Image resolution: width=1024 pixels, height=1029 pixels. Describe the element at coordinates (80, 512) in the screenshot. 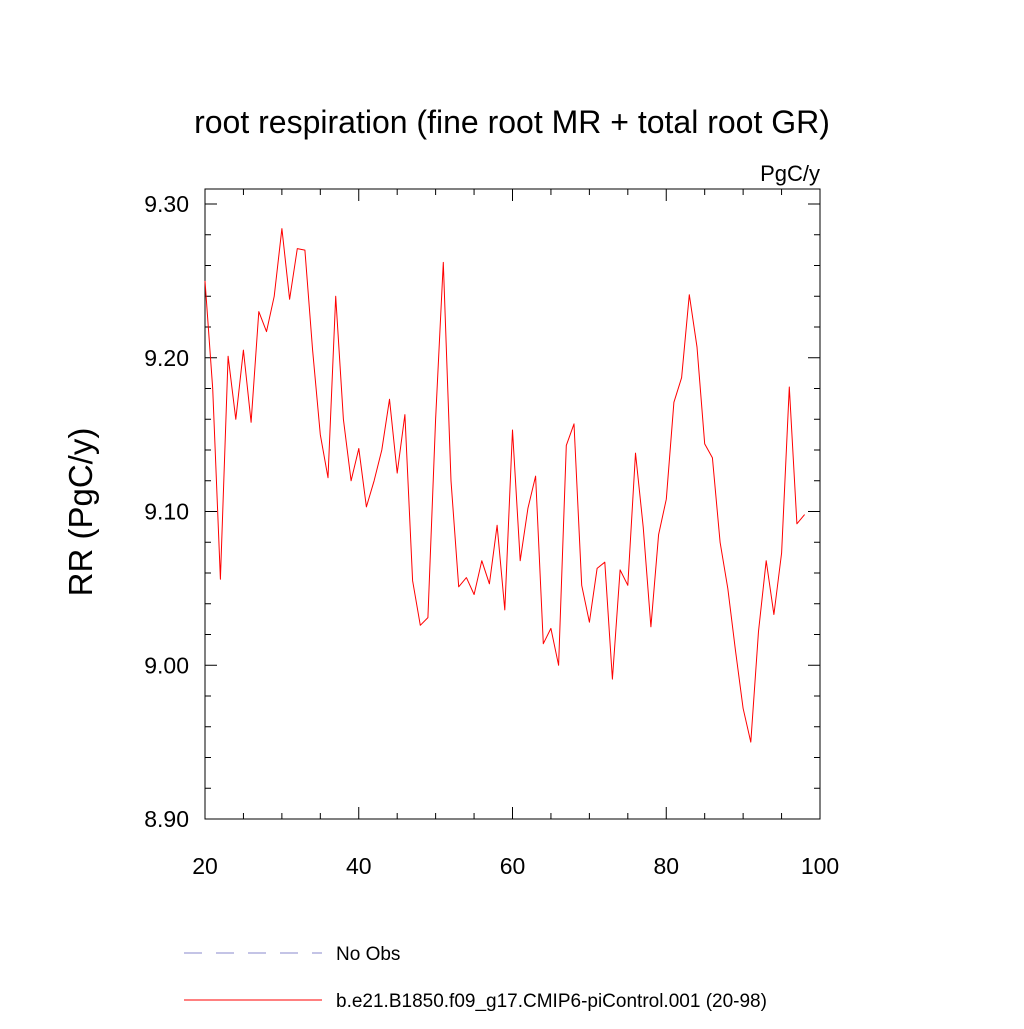

I see `y-axis-label: RR (PgC/y)` at that location.